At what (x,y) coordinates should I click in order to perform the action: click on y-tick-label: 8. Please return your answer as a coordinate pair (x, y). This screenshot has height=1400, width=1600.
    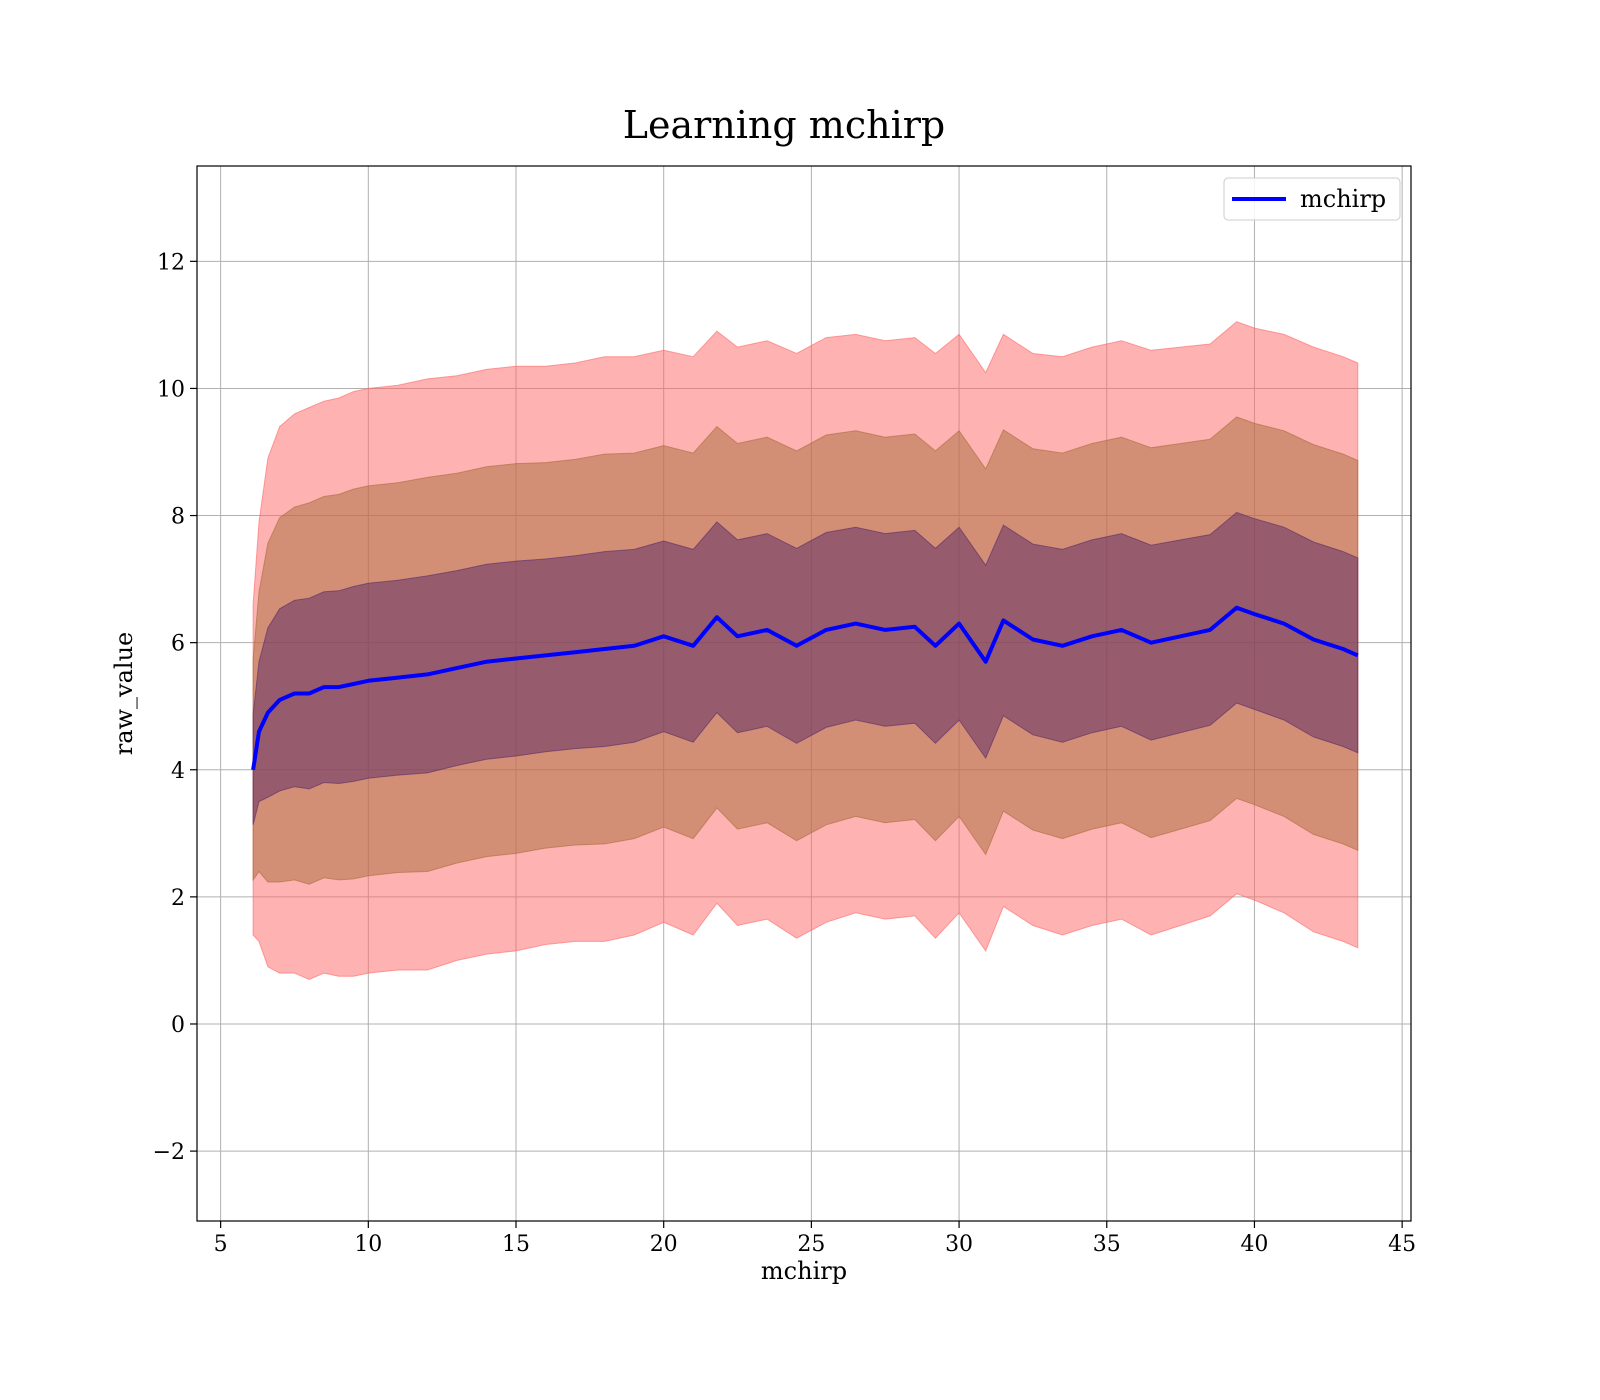
    Looking at the image, I should click on (178, 517).